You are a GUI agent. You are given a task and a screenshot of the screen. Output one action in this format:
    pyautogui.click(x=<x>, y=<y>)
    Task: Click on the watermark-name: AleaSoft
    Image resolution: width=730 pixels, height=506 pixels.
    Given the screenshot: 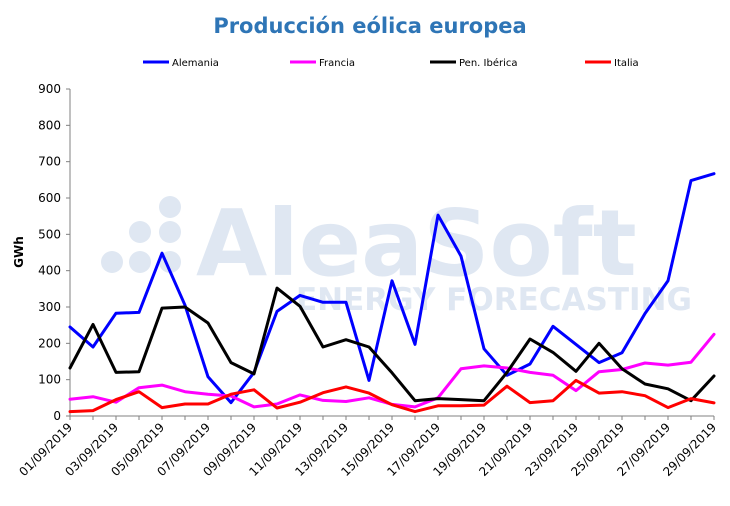 What is the action you would take?
    pyautogui.click(x=416, y=243)
    